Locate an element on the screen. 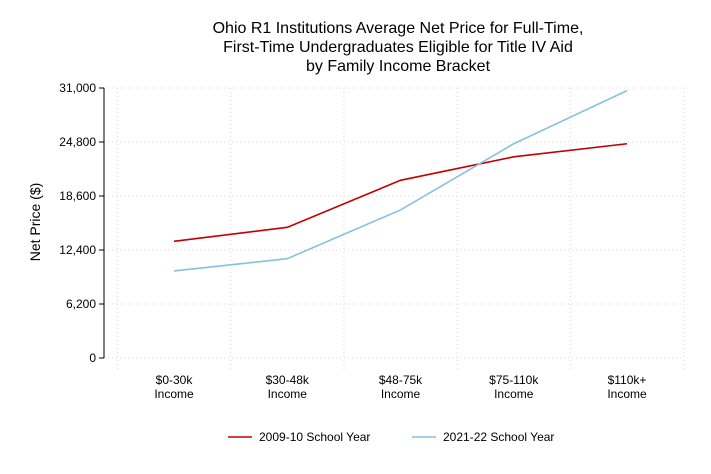  y-tick-label: 31,000 is located at coordinates (77, 88).